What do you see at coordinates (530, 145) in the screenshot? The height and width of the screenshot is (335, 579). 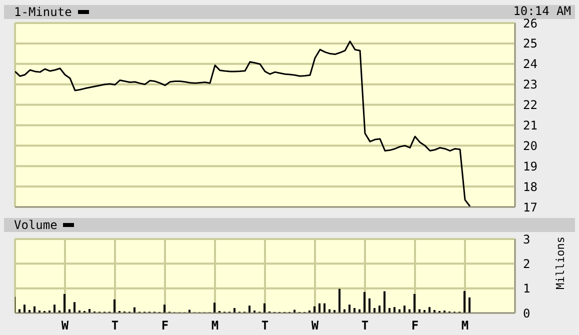 I see `y-tick-label: 20` at bounding box center [530, 145].